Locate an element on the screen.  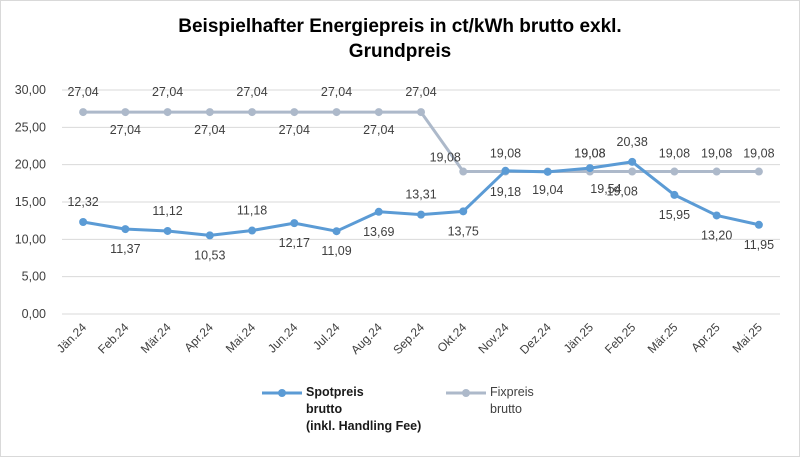
x-tick-label: Mai.25 is located at coordinates (748, 338).